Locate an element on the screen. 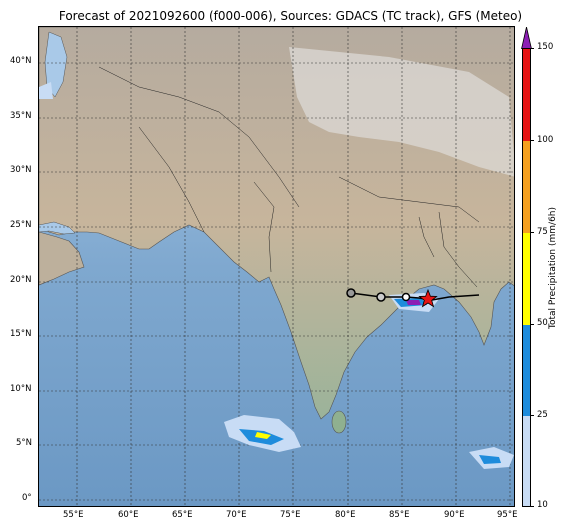  sri-lanka is located at coordinates (339, 422).